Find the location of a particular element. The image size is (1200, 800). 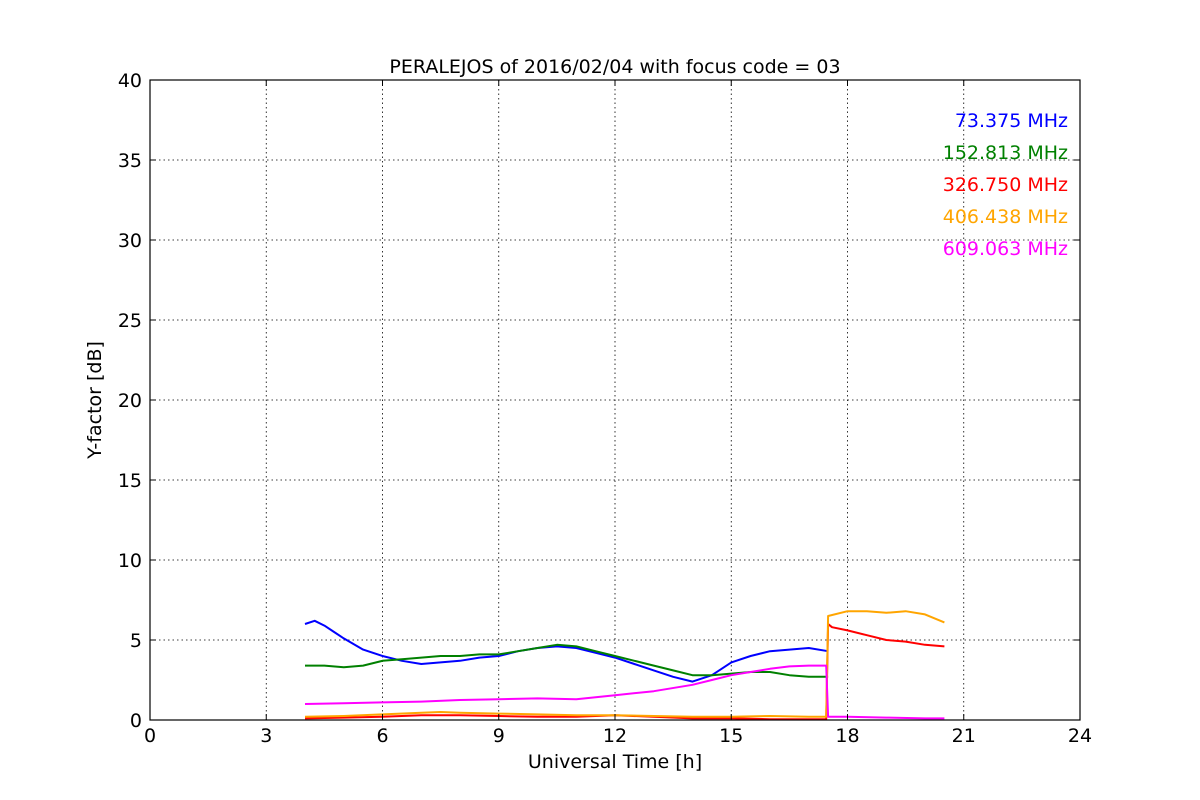

y-tick-label: 15 is located at coordinates (130, 481).